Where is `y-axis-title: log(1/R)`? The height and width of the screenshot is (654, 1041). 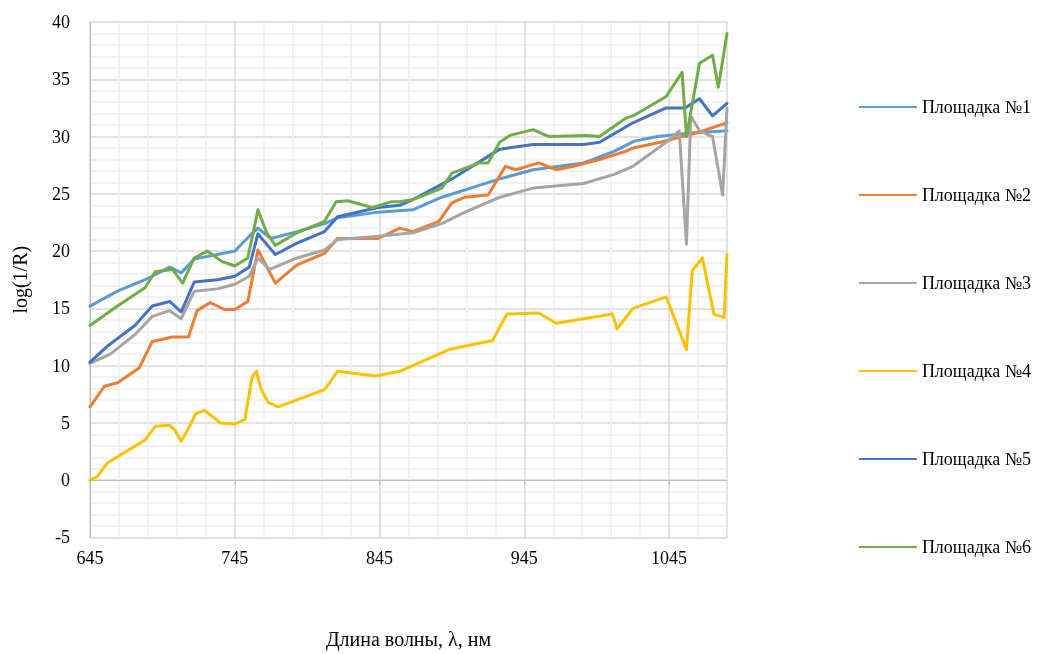
y-axis-title: log(1/R) is located at coordinates (20, 279).